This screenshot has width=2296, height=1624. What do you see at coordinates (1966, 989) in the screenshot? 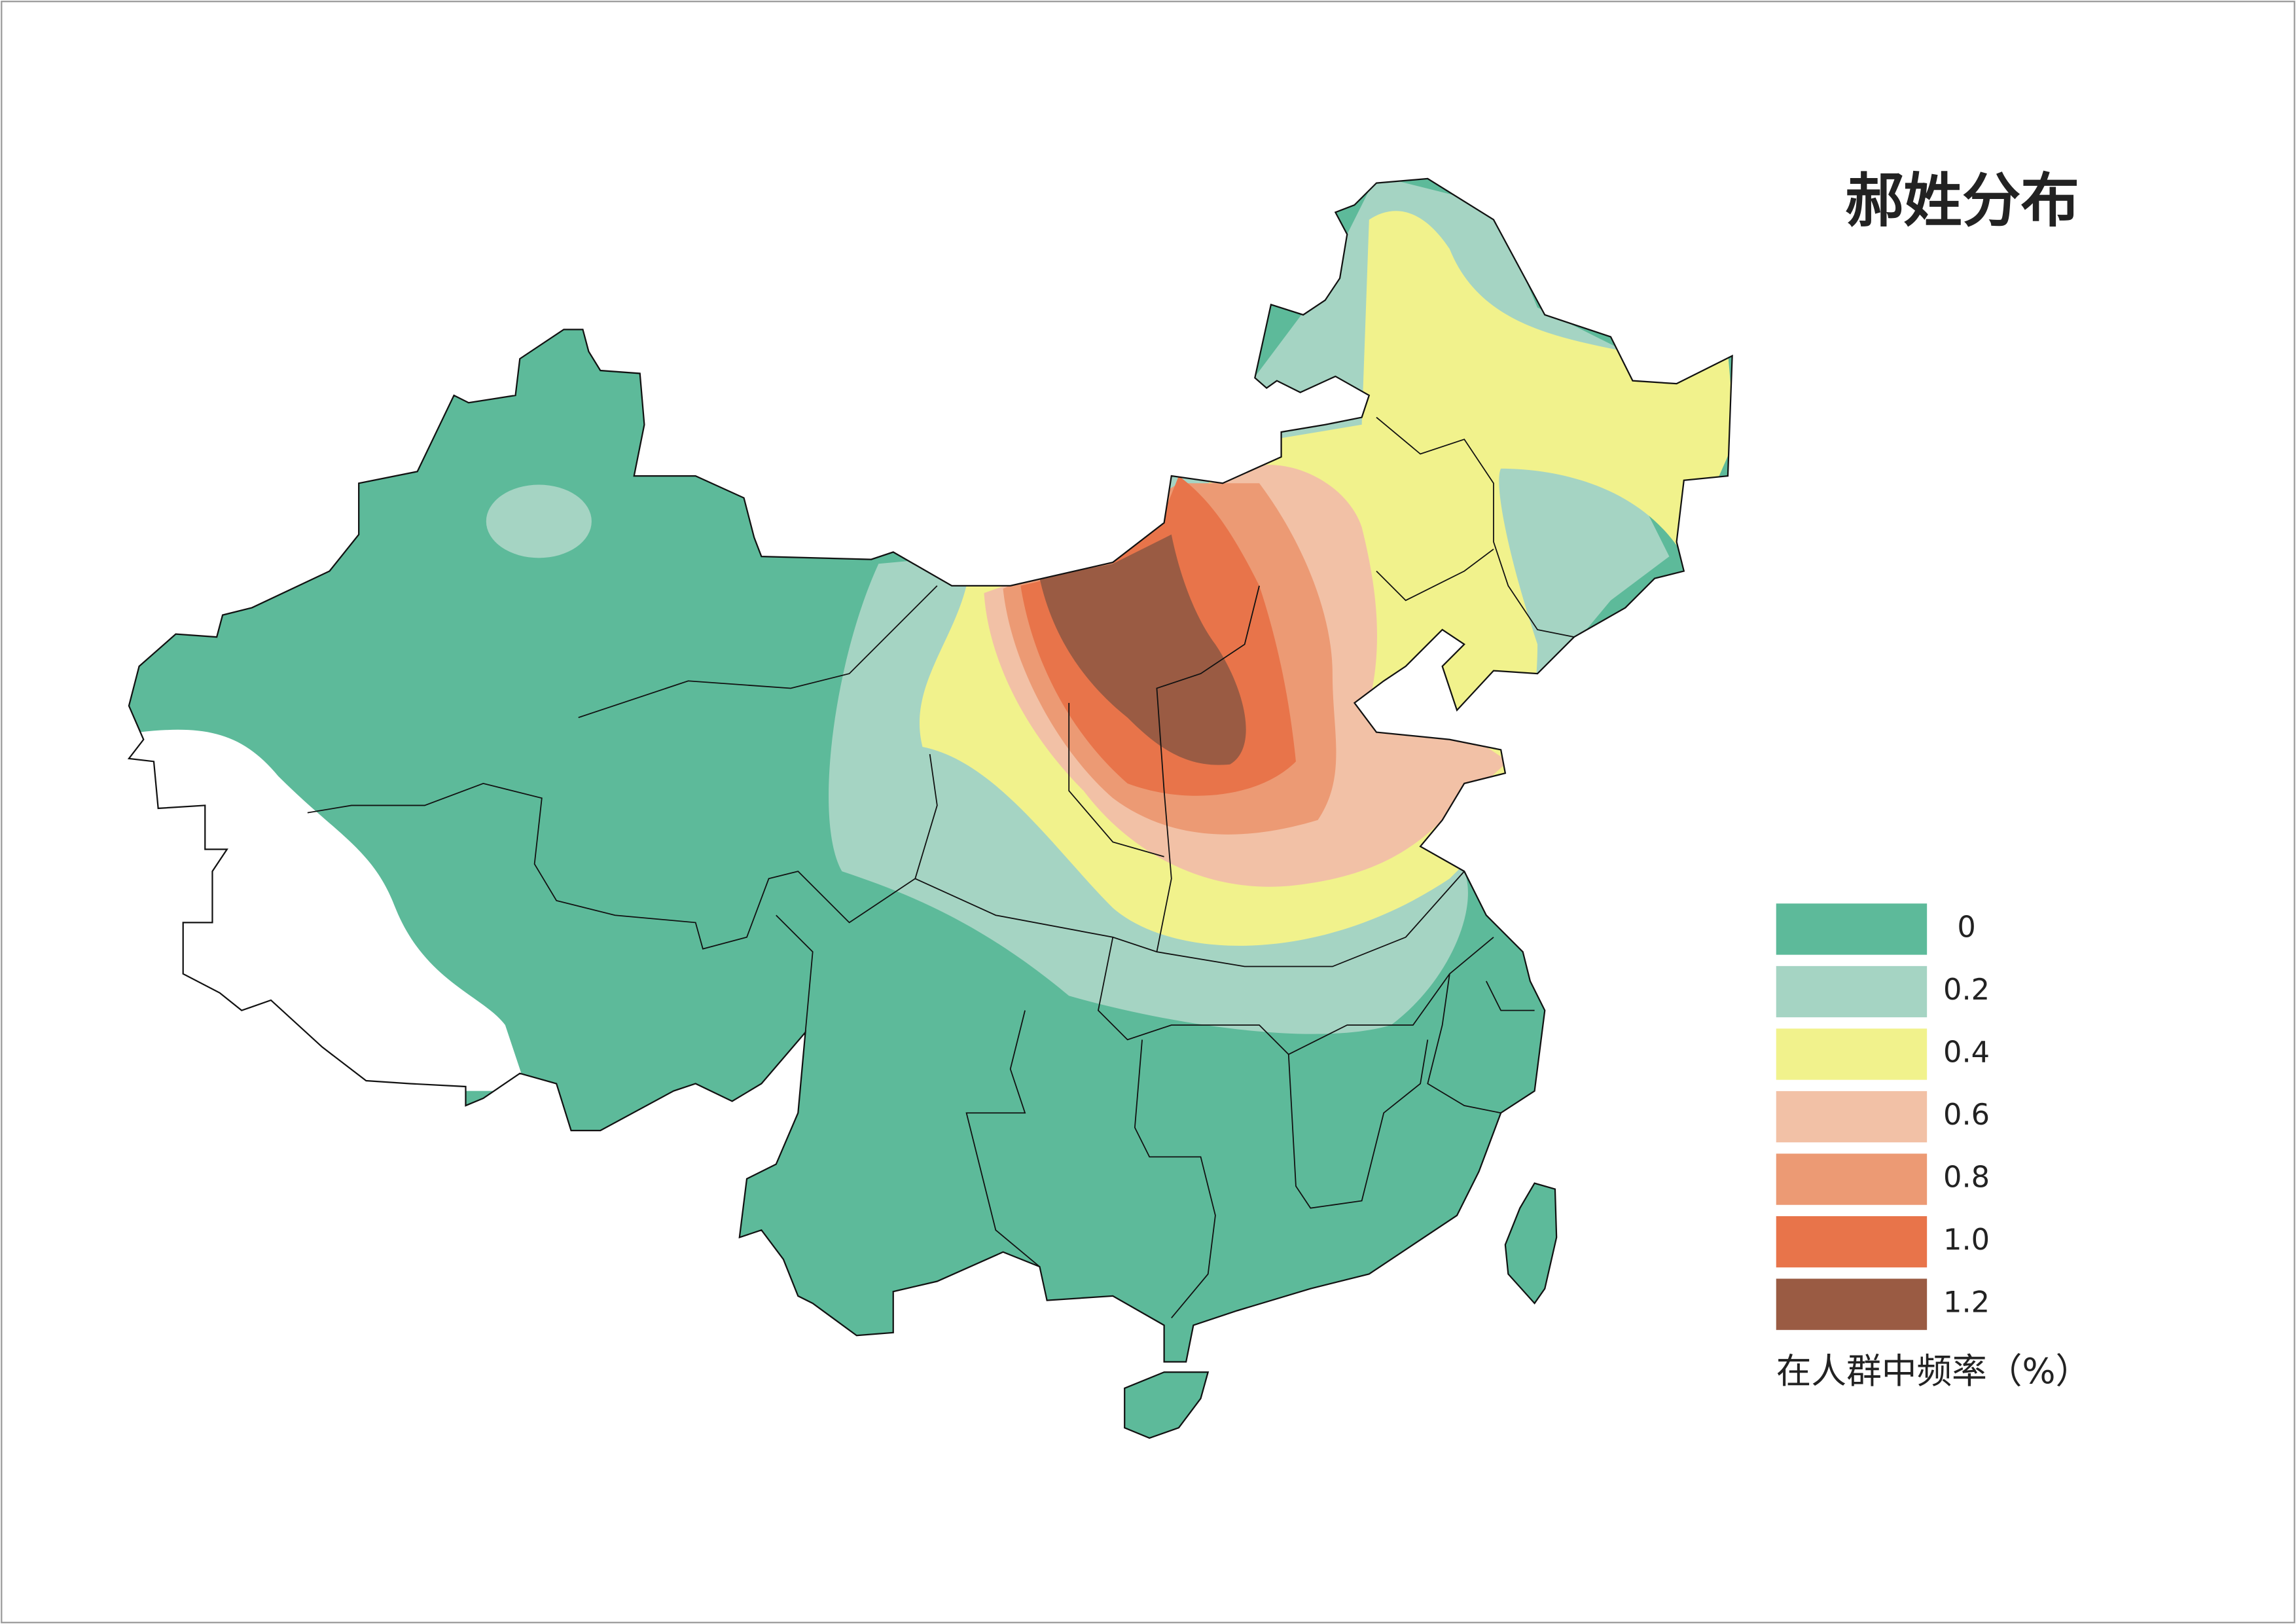
I see `legend-label: 0.2` at bounding box center [1966, 989].